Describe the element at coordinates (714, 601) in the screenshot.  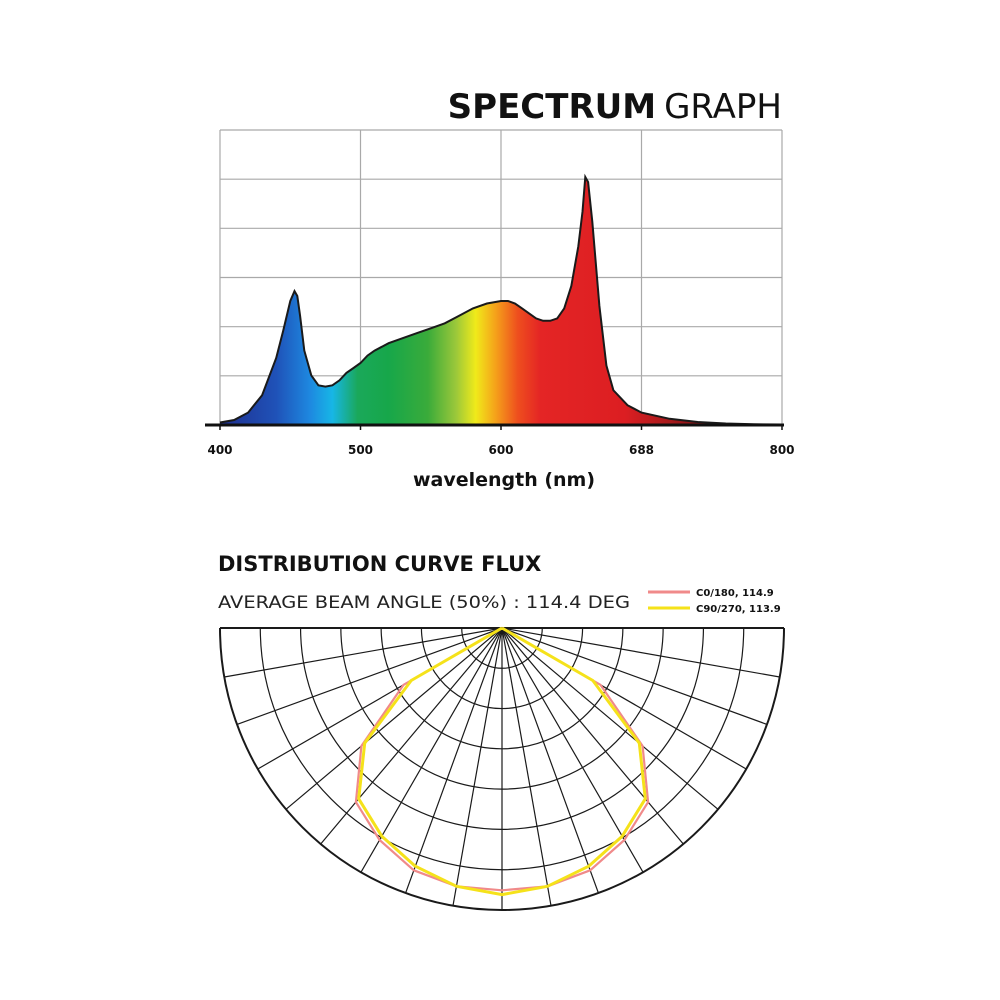
I see `distribution-legend: C0/180, 114.9 C90/270, 113.9` at that location.